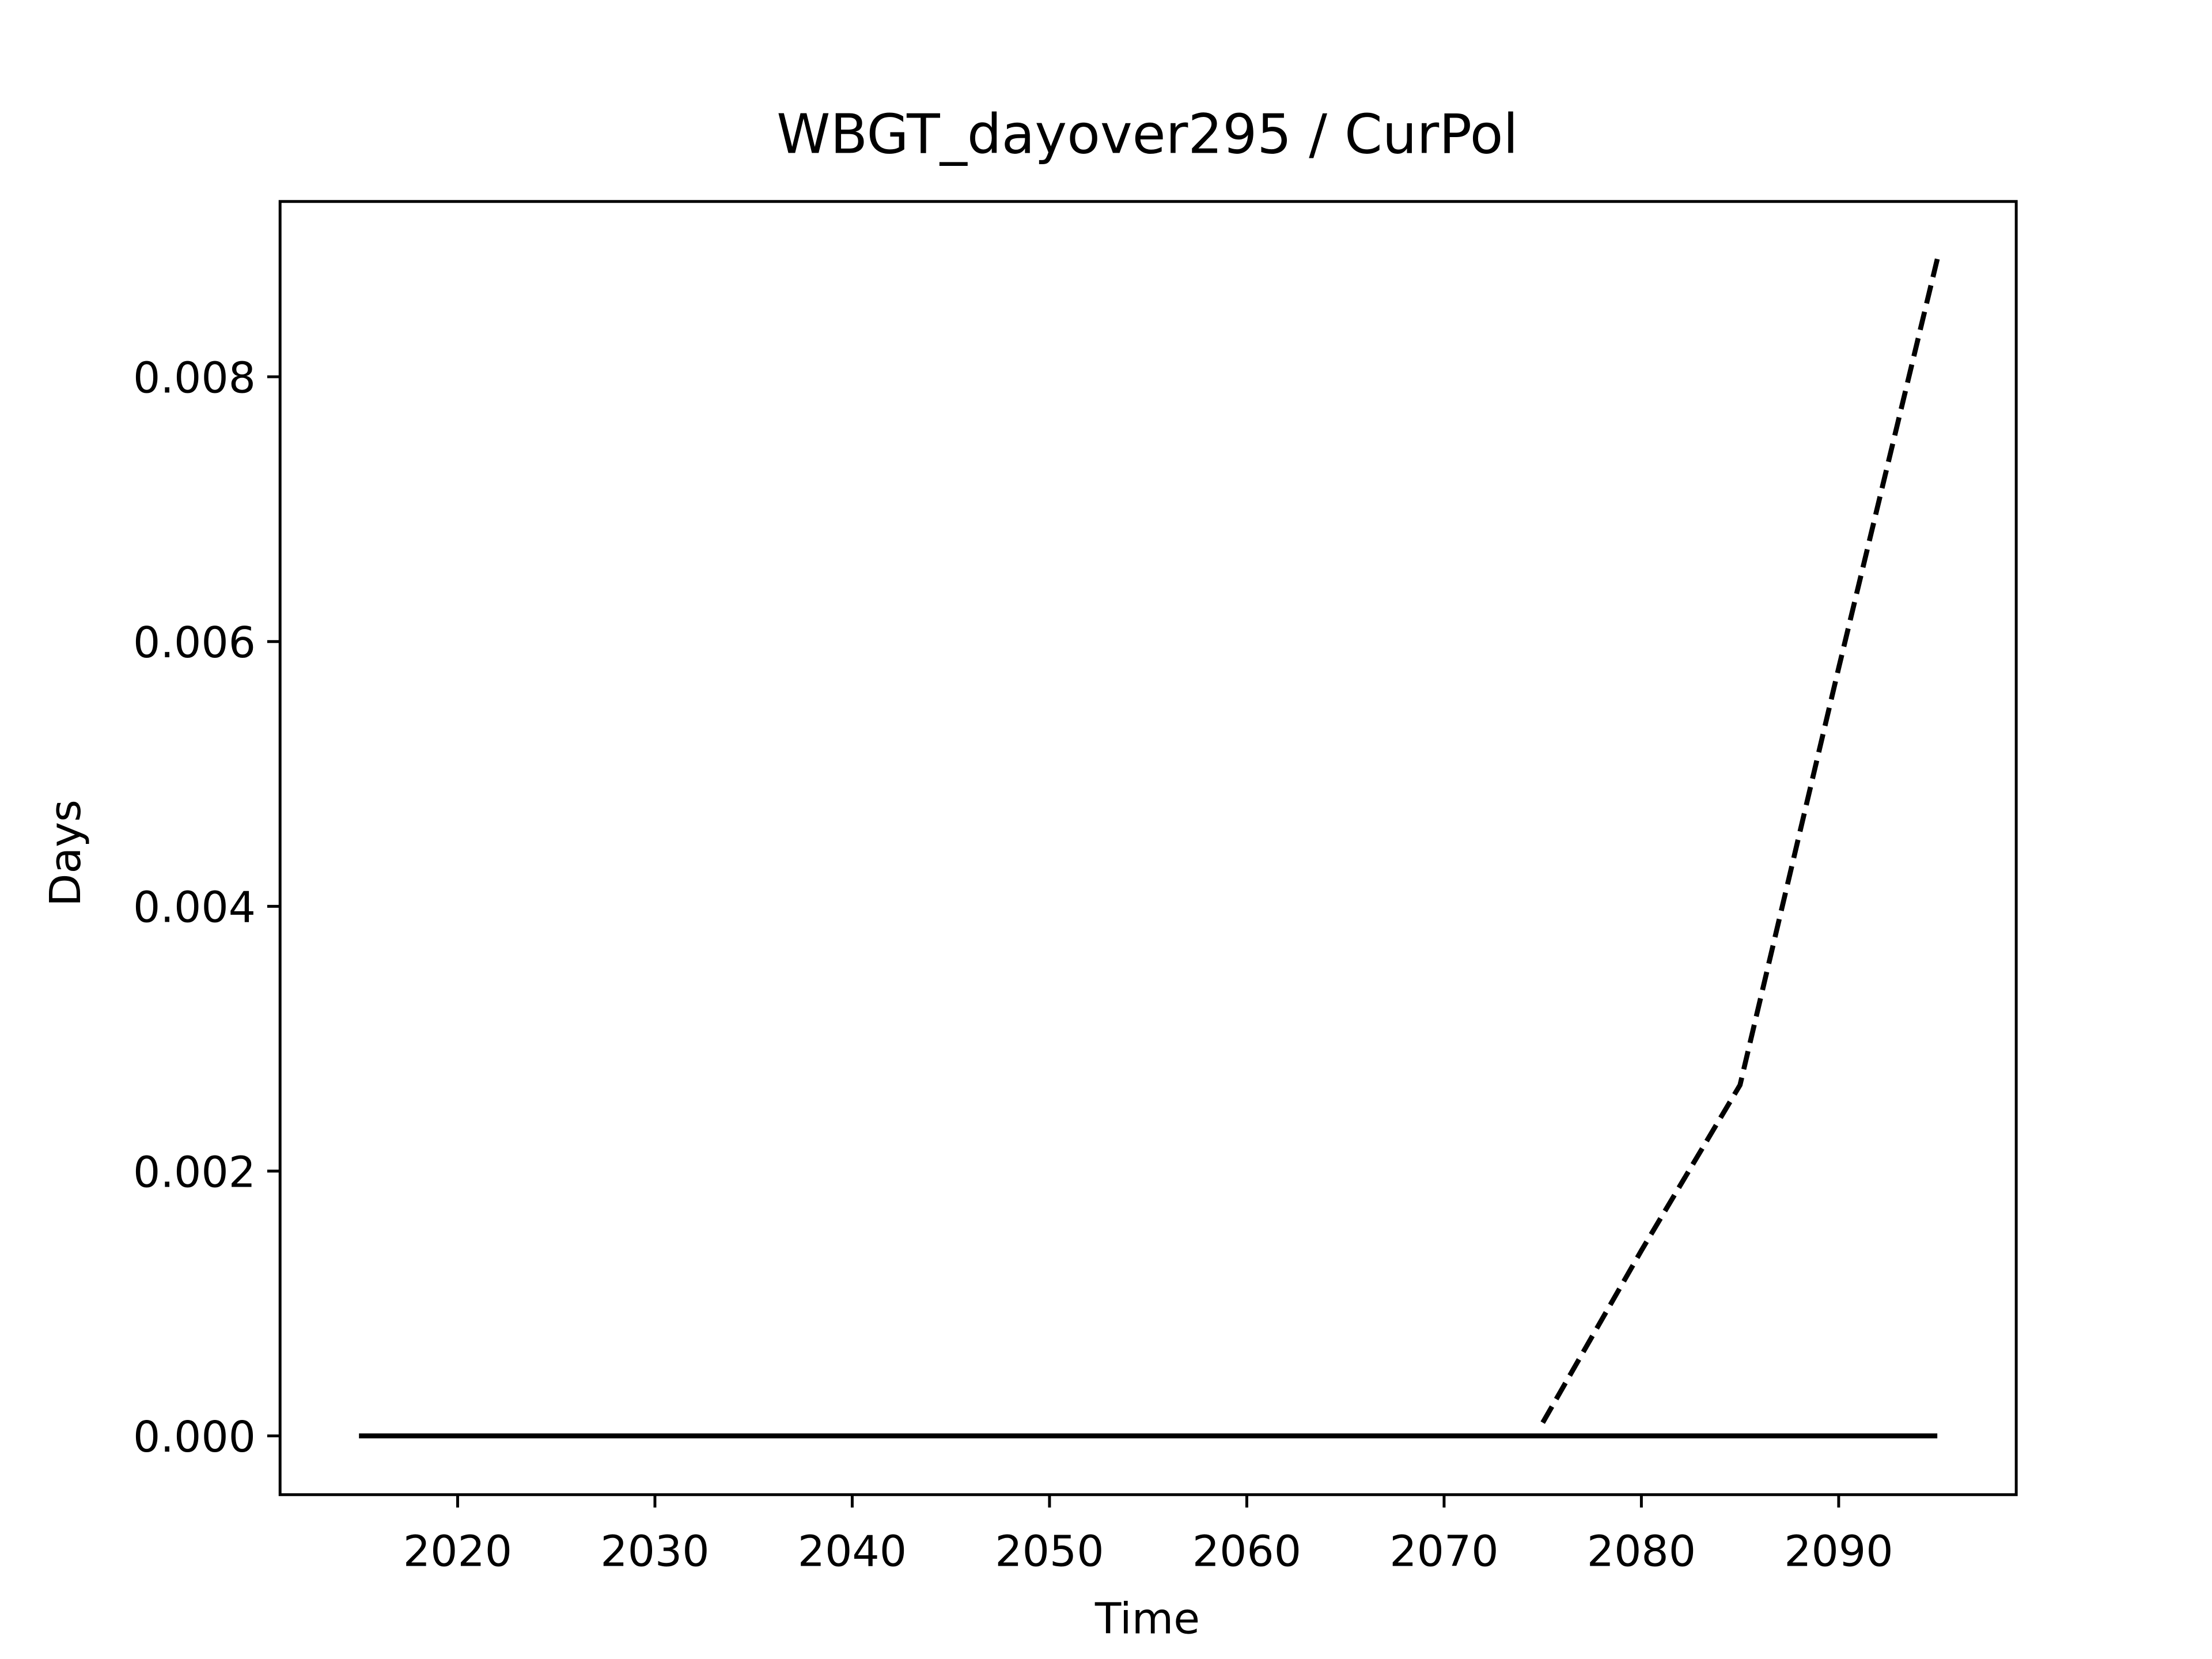  I want to click on y-tick-label: 0.004, so click(194, 907).